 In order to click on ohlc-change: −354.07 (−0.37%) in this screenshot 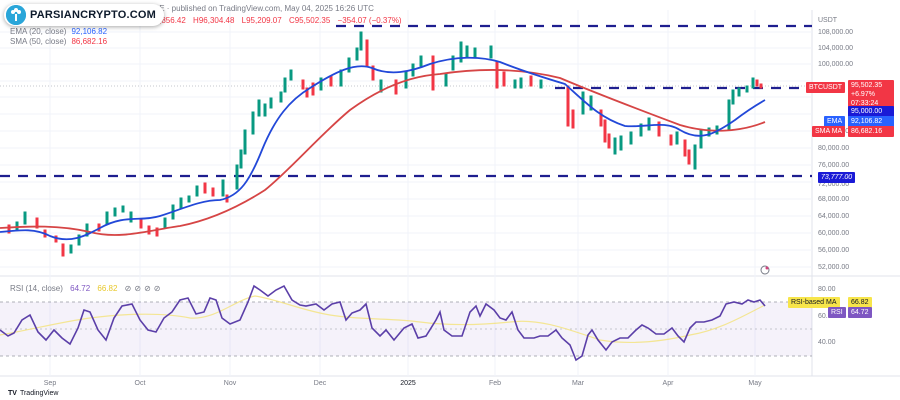, I will do `click(369, 20)`.